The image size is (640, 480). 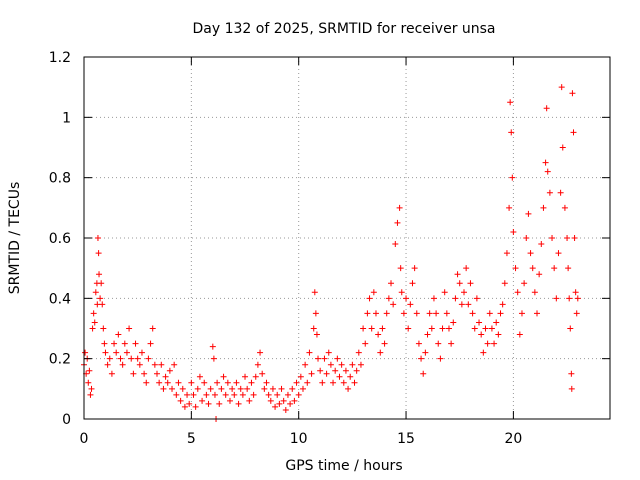 What do you see at coordinates (513, 439) in the screenshot?
I see `x-tick-label: 20` at bounding box center [513, 439].